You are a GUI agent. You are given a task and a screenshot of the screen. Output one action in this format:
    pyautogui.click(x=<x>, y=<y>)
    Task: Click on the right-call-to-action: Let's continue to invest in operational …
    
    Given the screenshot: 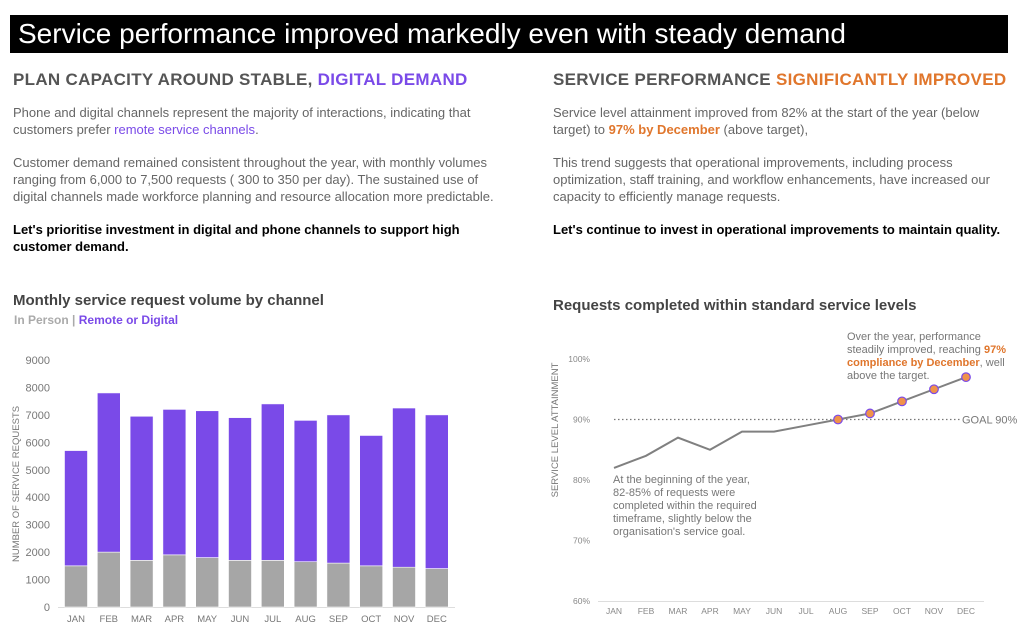 What is the action you would take?
    pyautogui.click(x=777, y=229)
    